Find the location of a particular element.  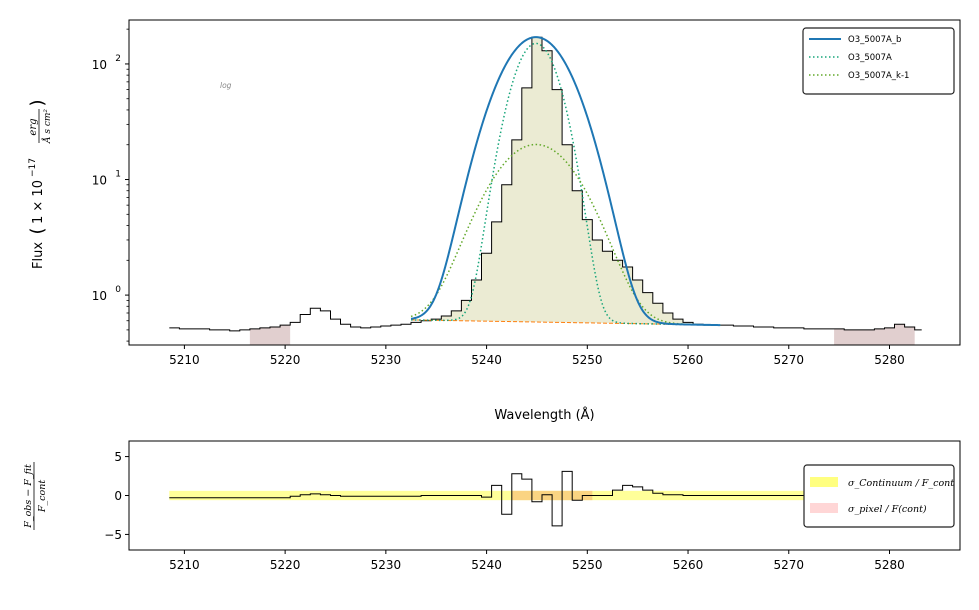

y-axis-label: Flux (1 × 10 −17 erg Å s cm²) is located at coordinates (40, 184).